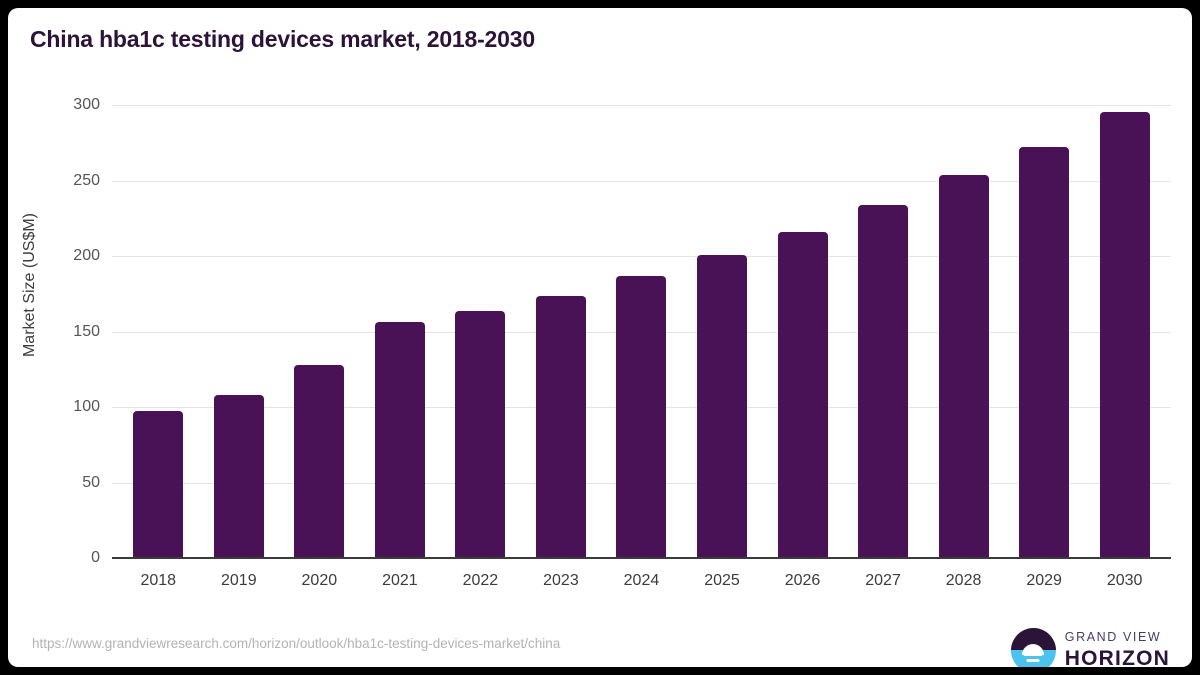 This screenshot has height=675, width=1200. I want to click on logo-top-half, so click(1033, 638).